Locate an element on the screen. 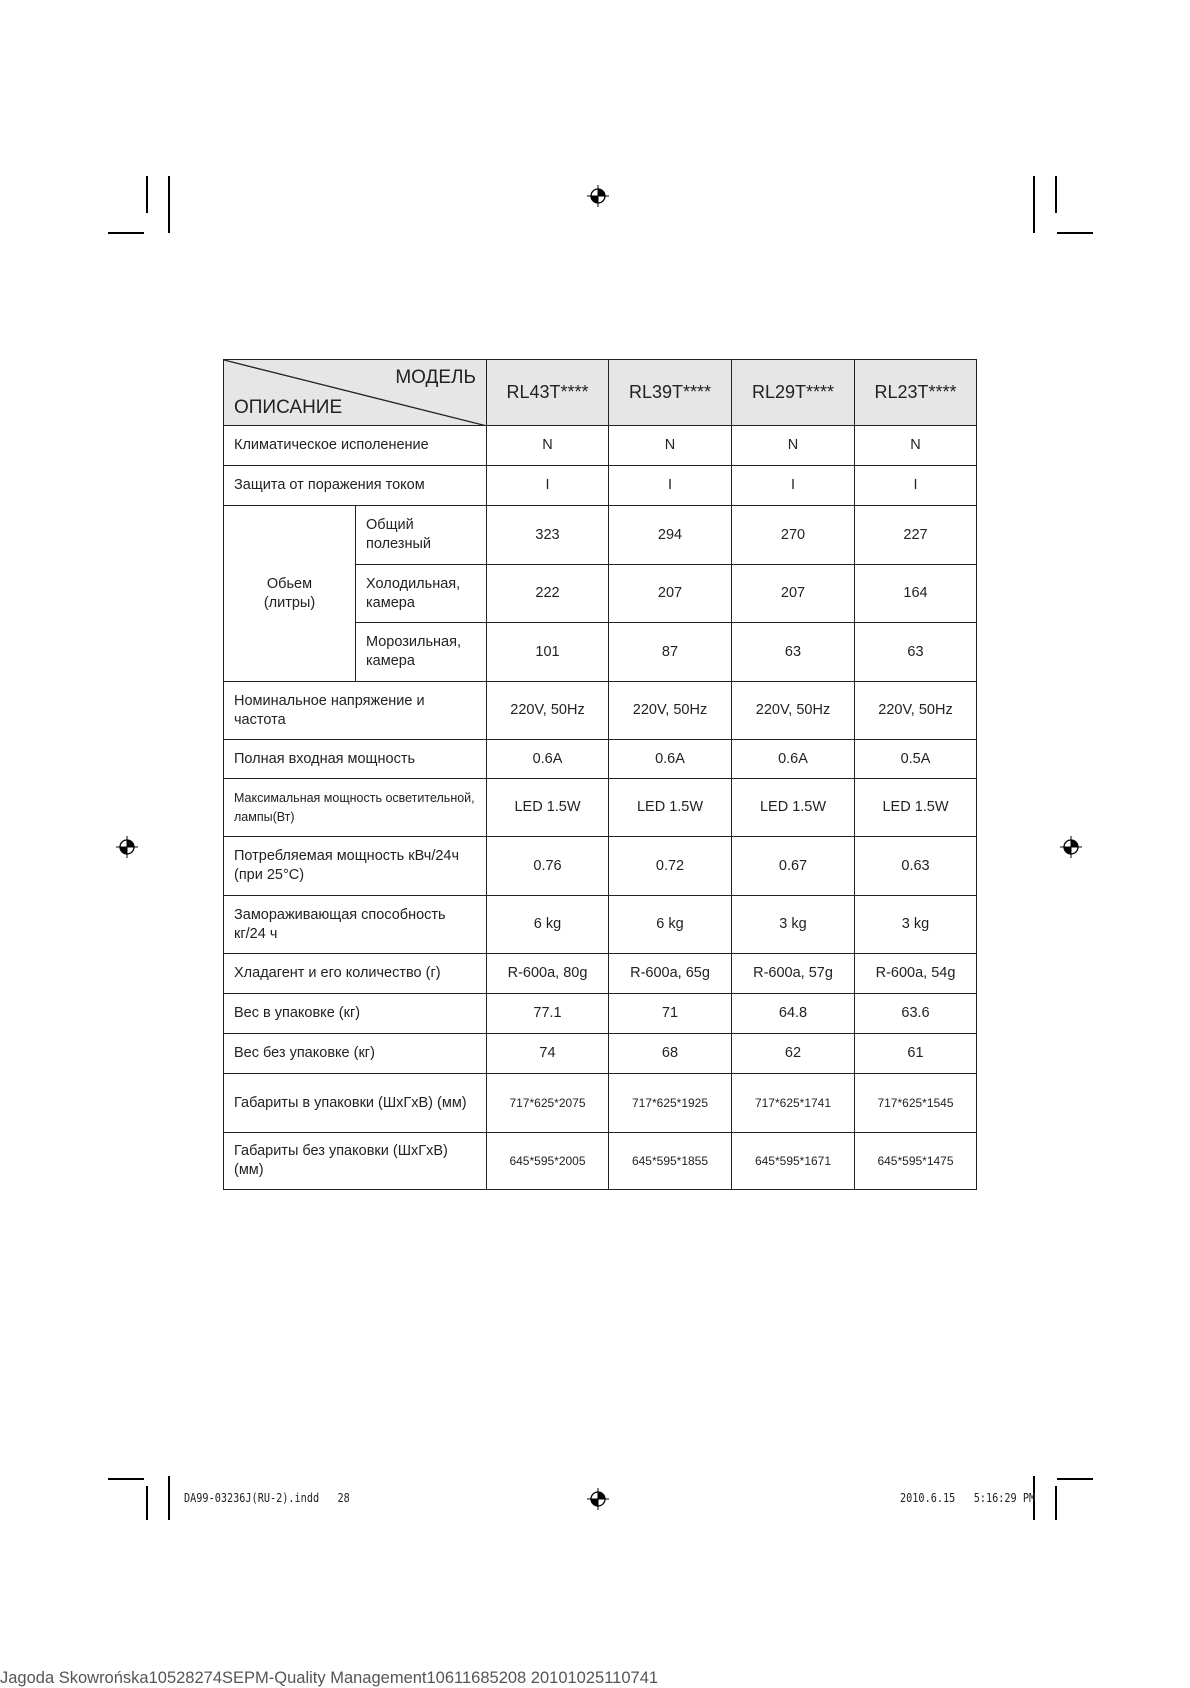 The image size is (1190, 1688). value-cell: 227 is located at coordinates (915, 535).